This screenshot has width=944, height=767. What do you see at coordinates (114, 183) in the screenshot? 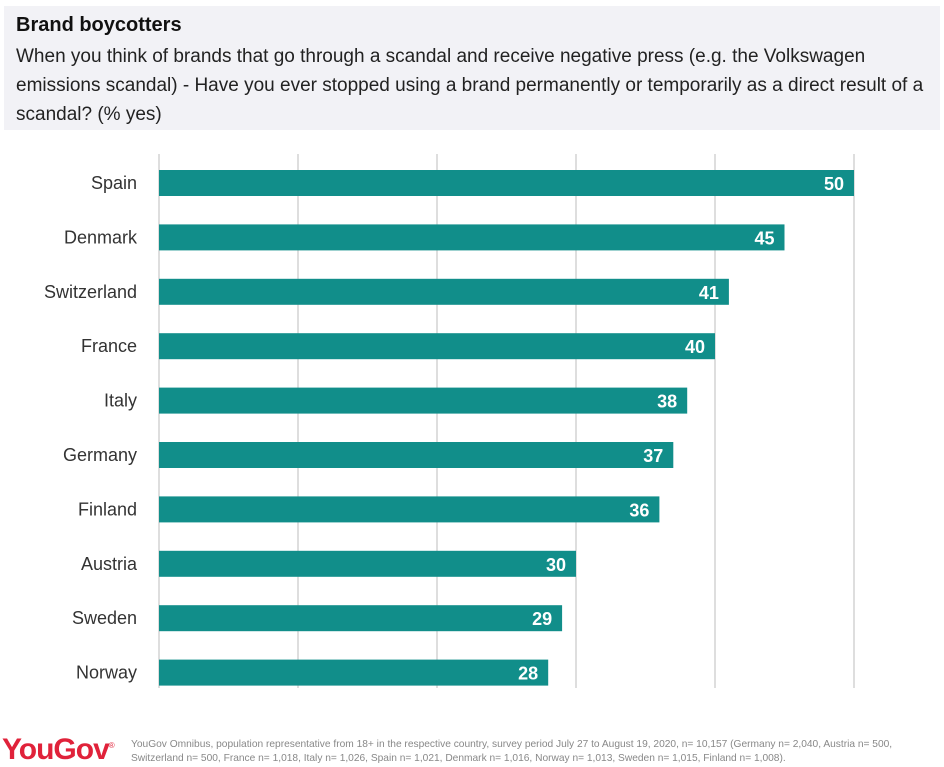
I see `category-label-spain: Spain` at bounding box center [114, 183].